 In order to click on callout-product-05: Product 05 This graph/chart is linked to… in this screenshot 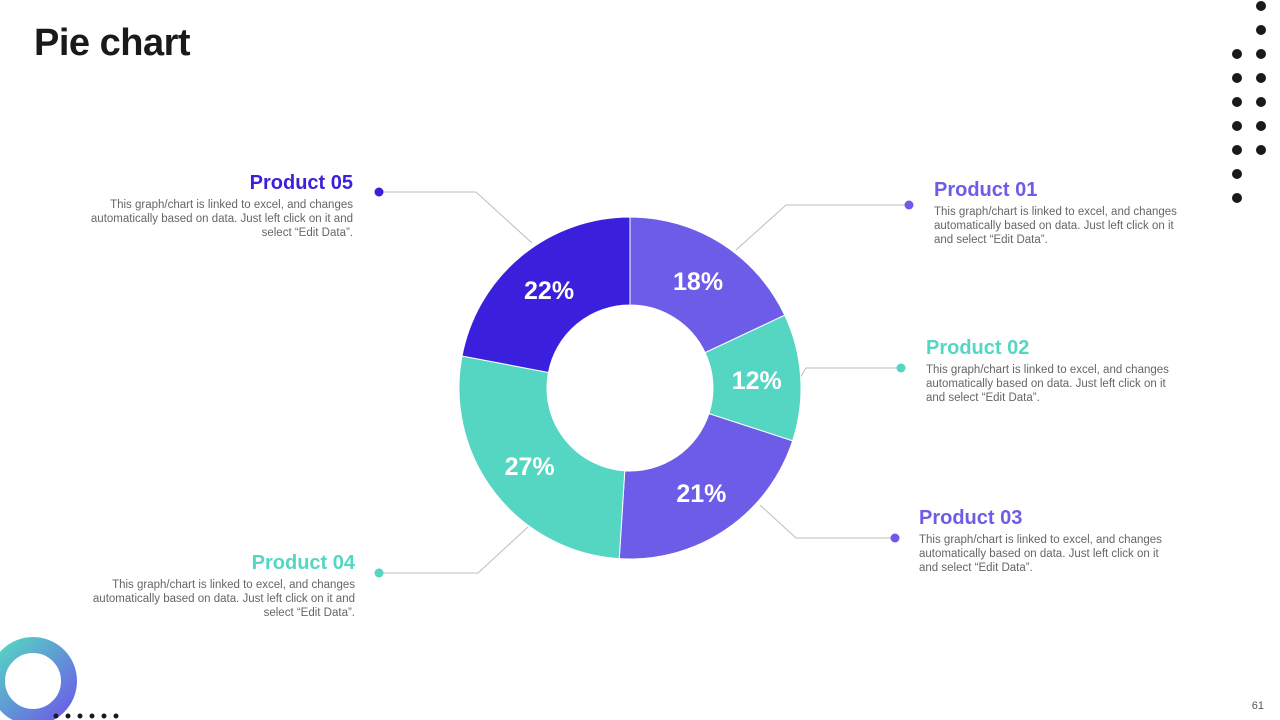, I will do `click(203, 205)`.